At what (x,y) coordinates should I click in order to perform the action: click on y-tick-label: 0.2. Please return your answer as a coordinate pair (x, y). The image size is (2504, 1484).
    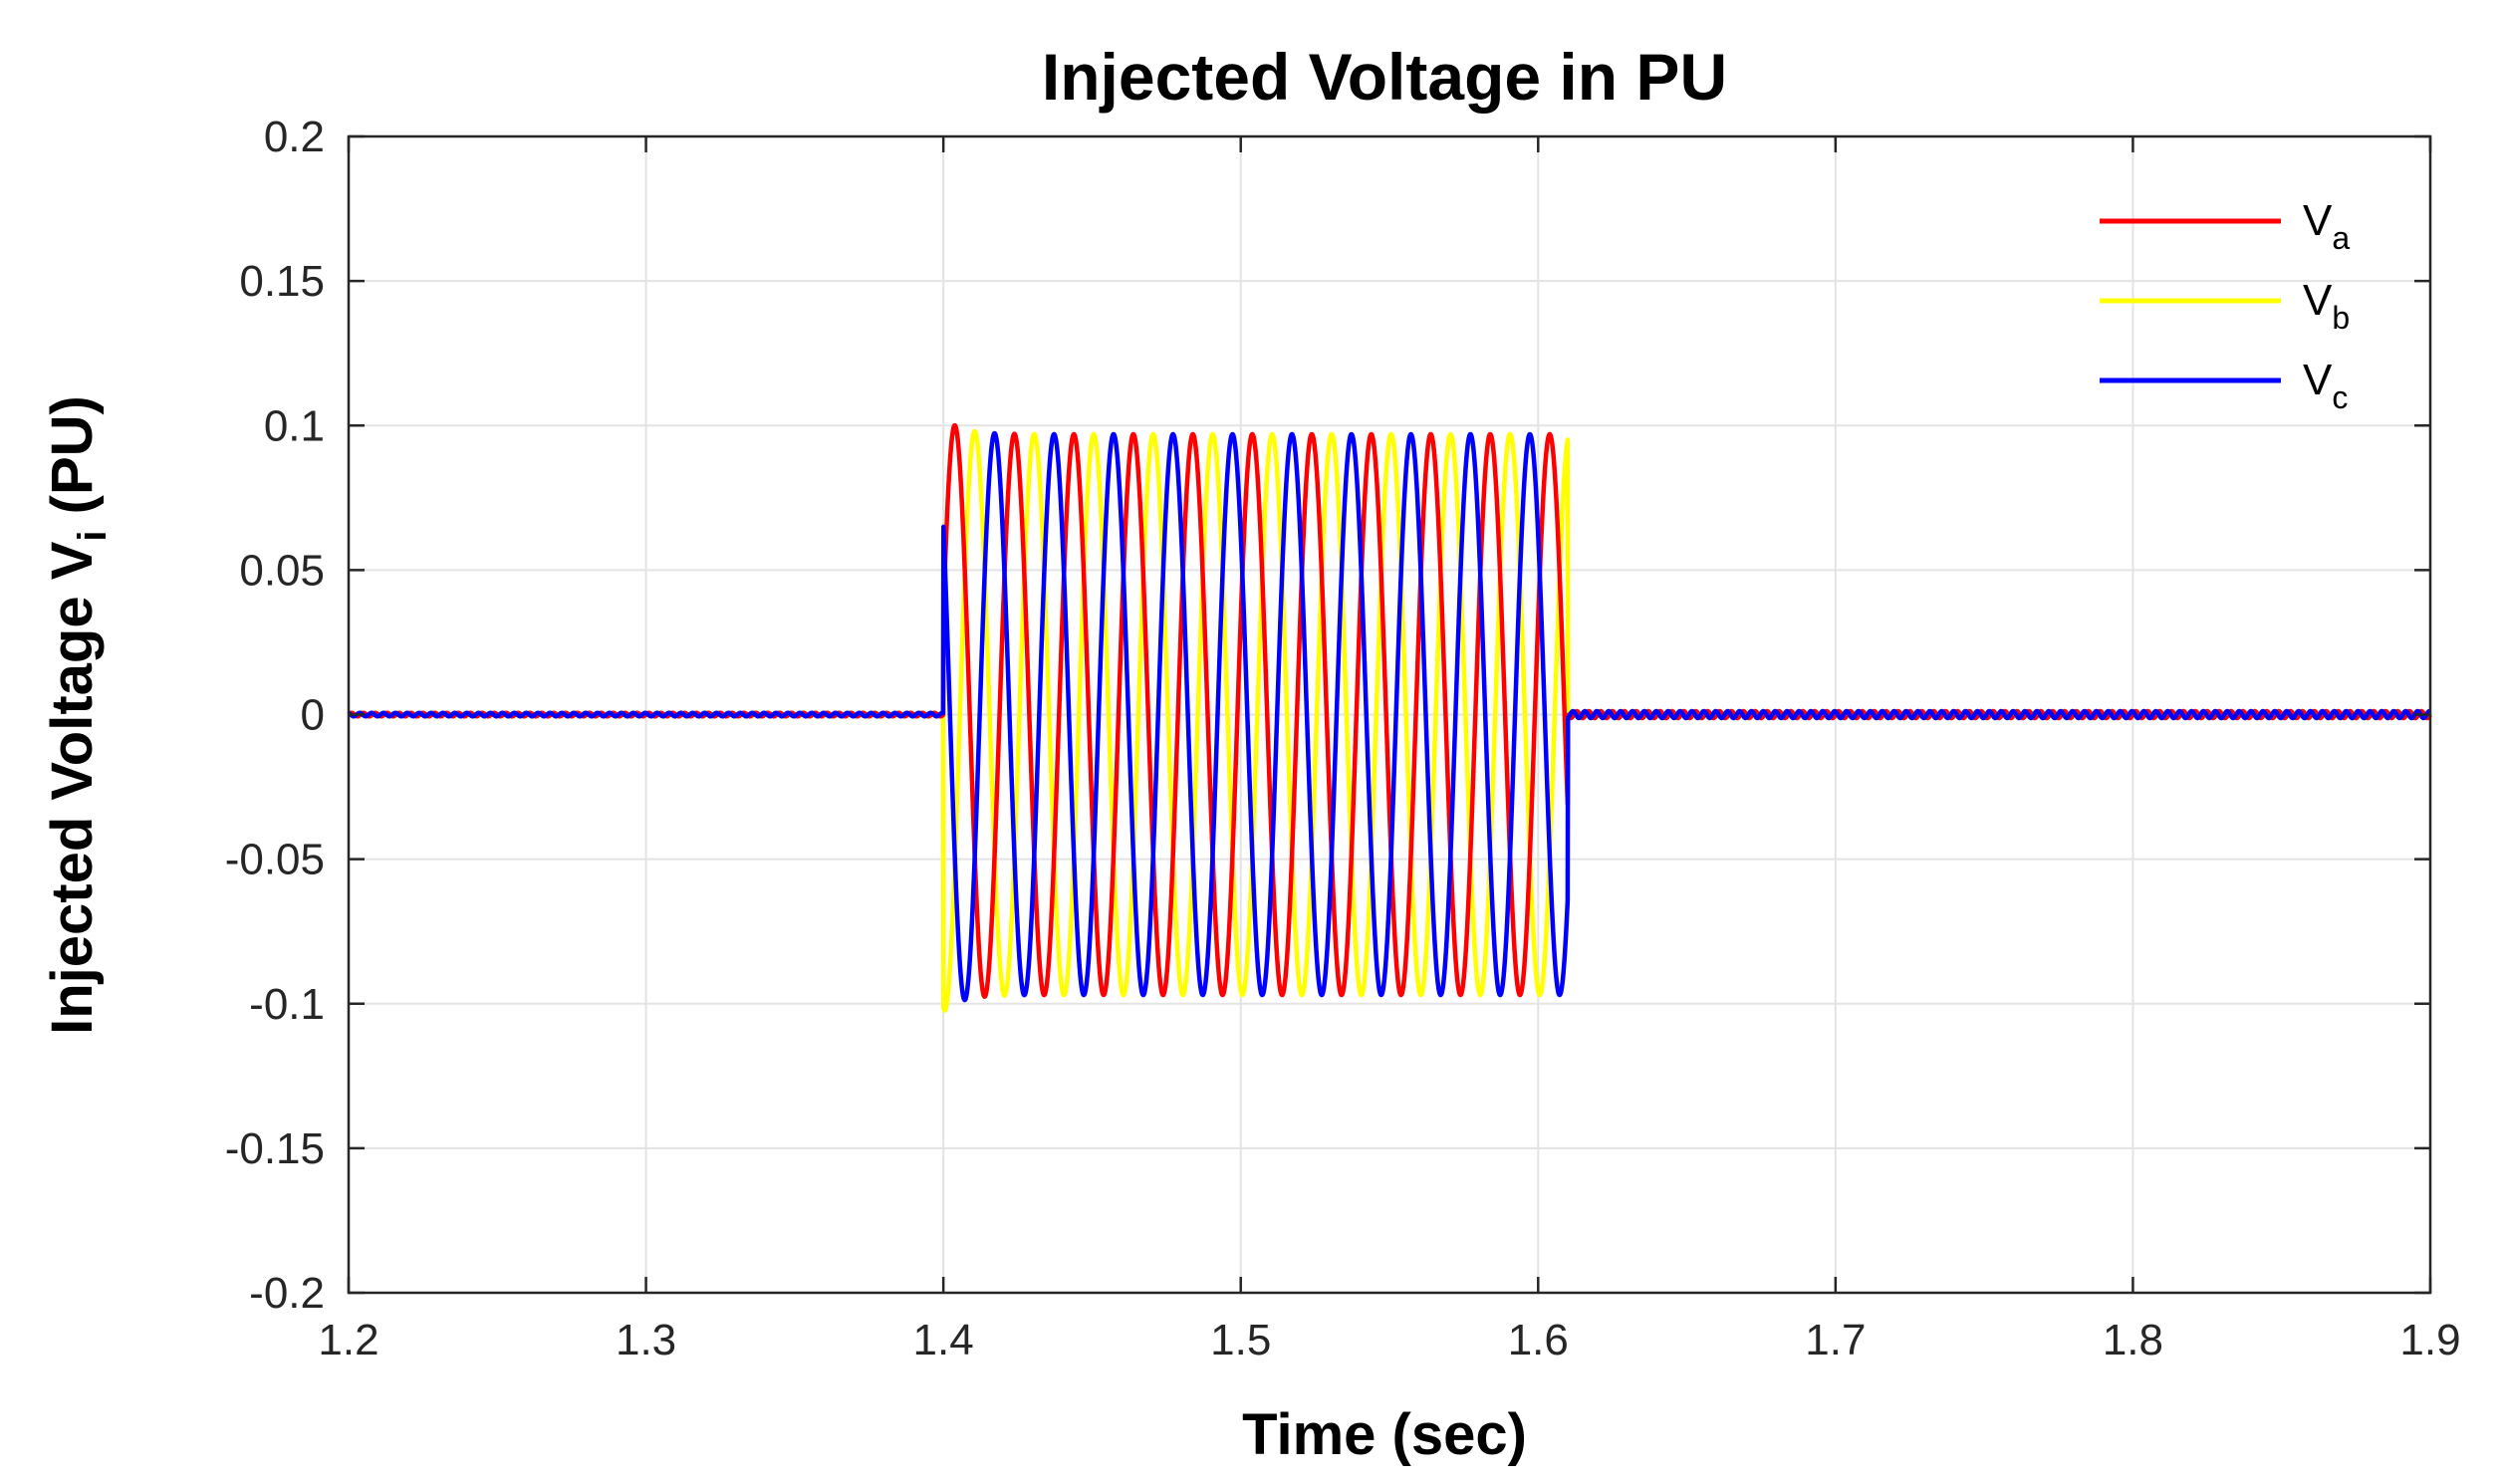
    Looking at the image, I should click on (294, 137).